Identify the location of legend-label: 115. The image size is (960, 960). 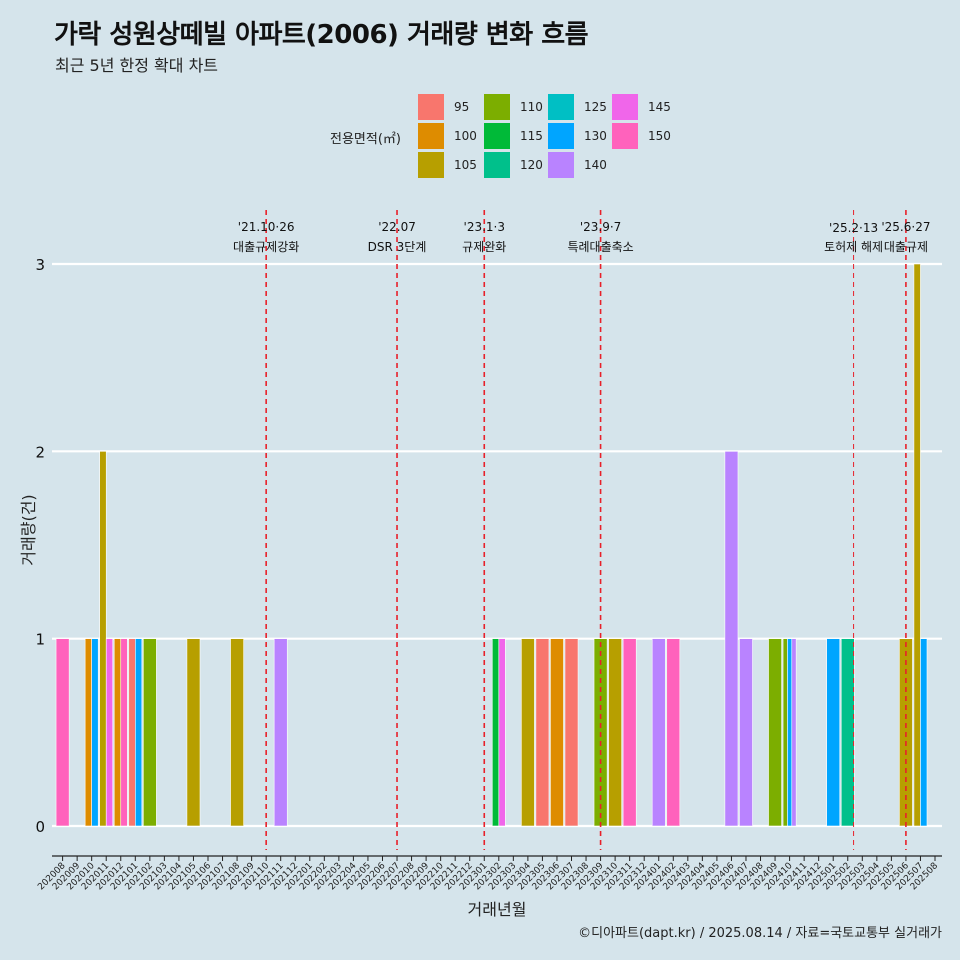
(531, 136).